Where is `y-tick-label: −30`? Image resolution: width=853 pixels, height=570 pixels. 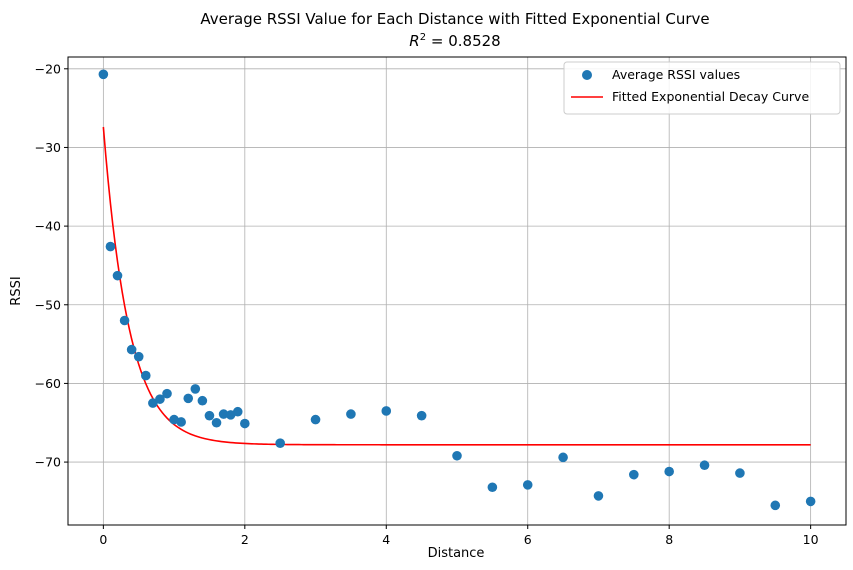 y-tick-label: −30 is located at coordinates (48, 147).